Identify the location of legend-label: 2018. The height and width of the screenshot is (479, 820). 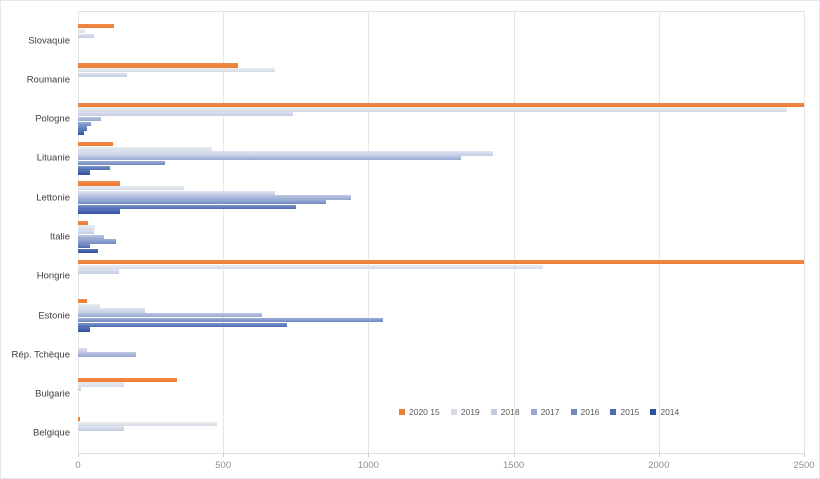
(510, 412).